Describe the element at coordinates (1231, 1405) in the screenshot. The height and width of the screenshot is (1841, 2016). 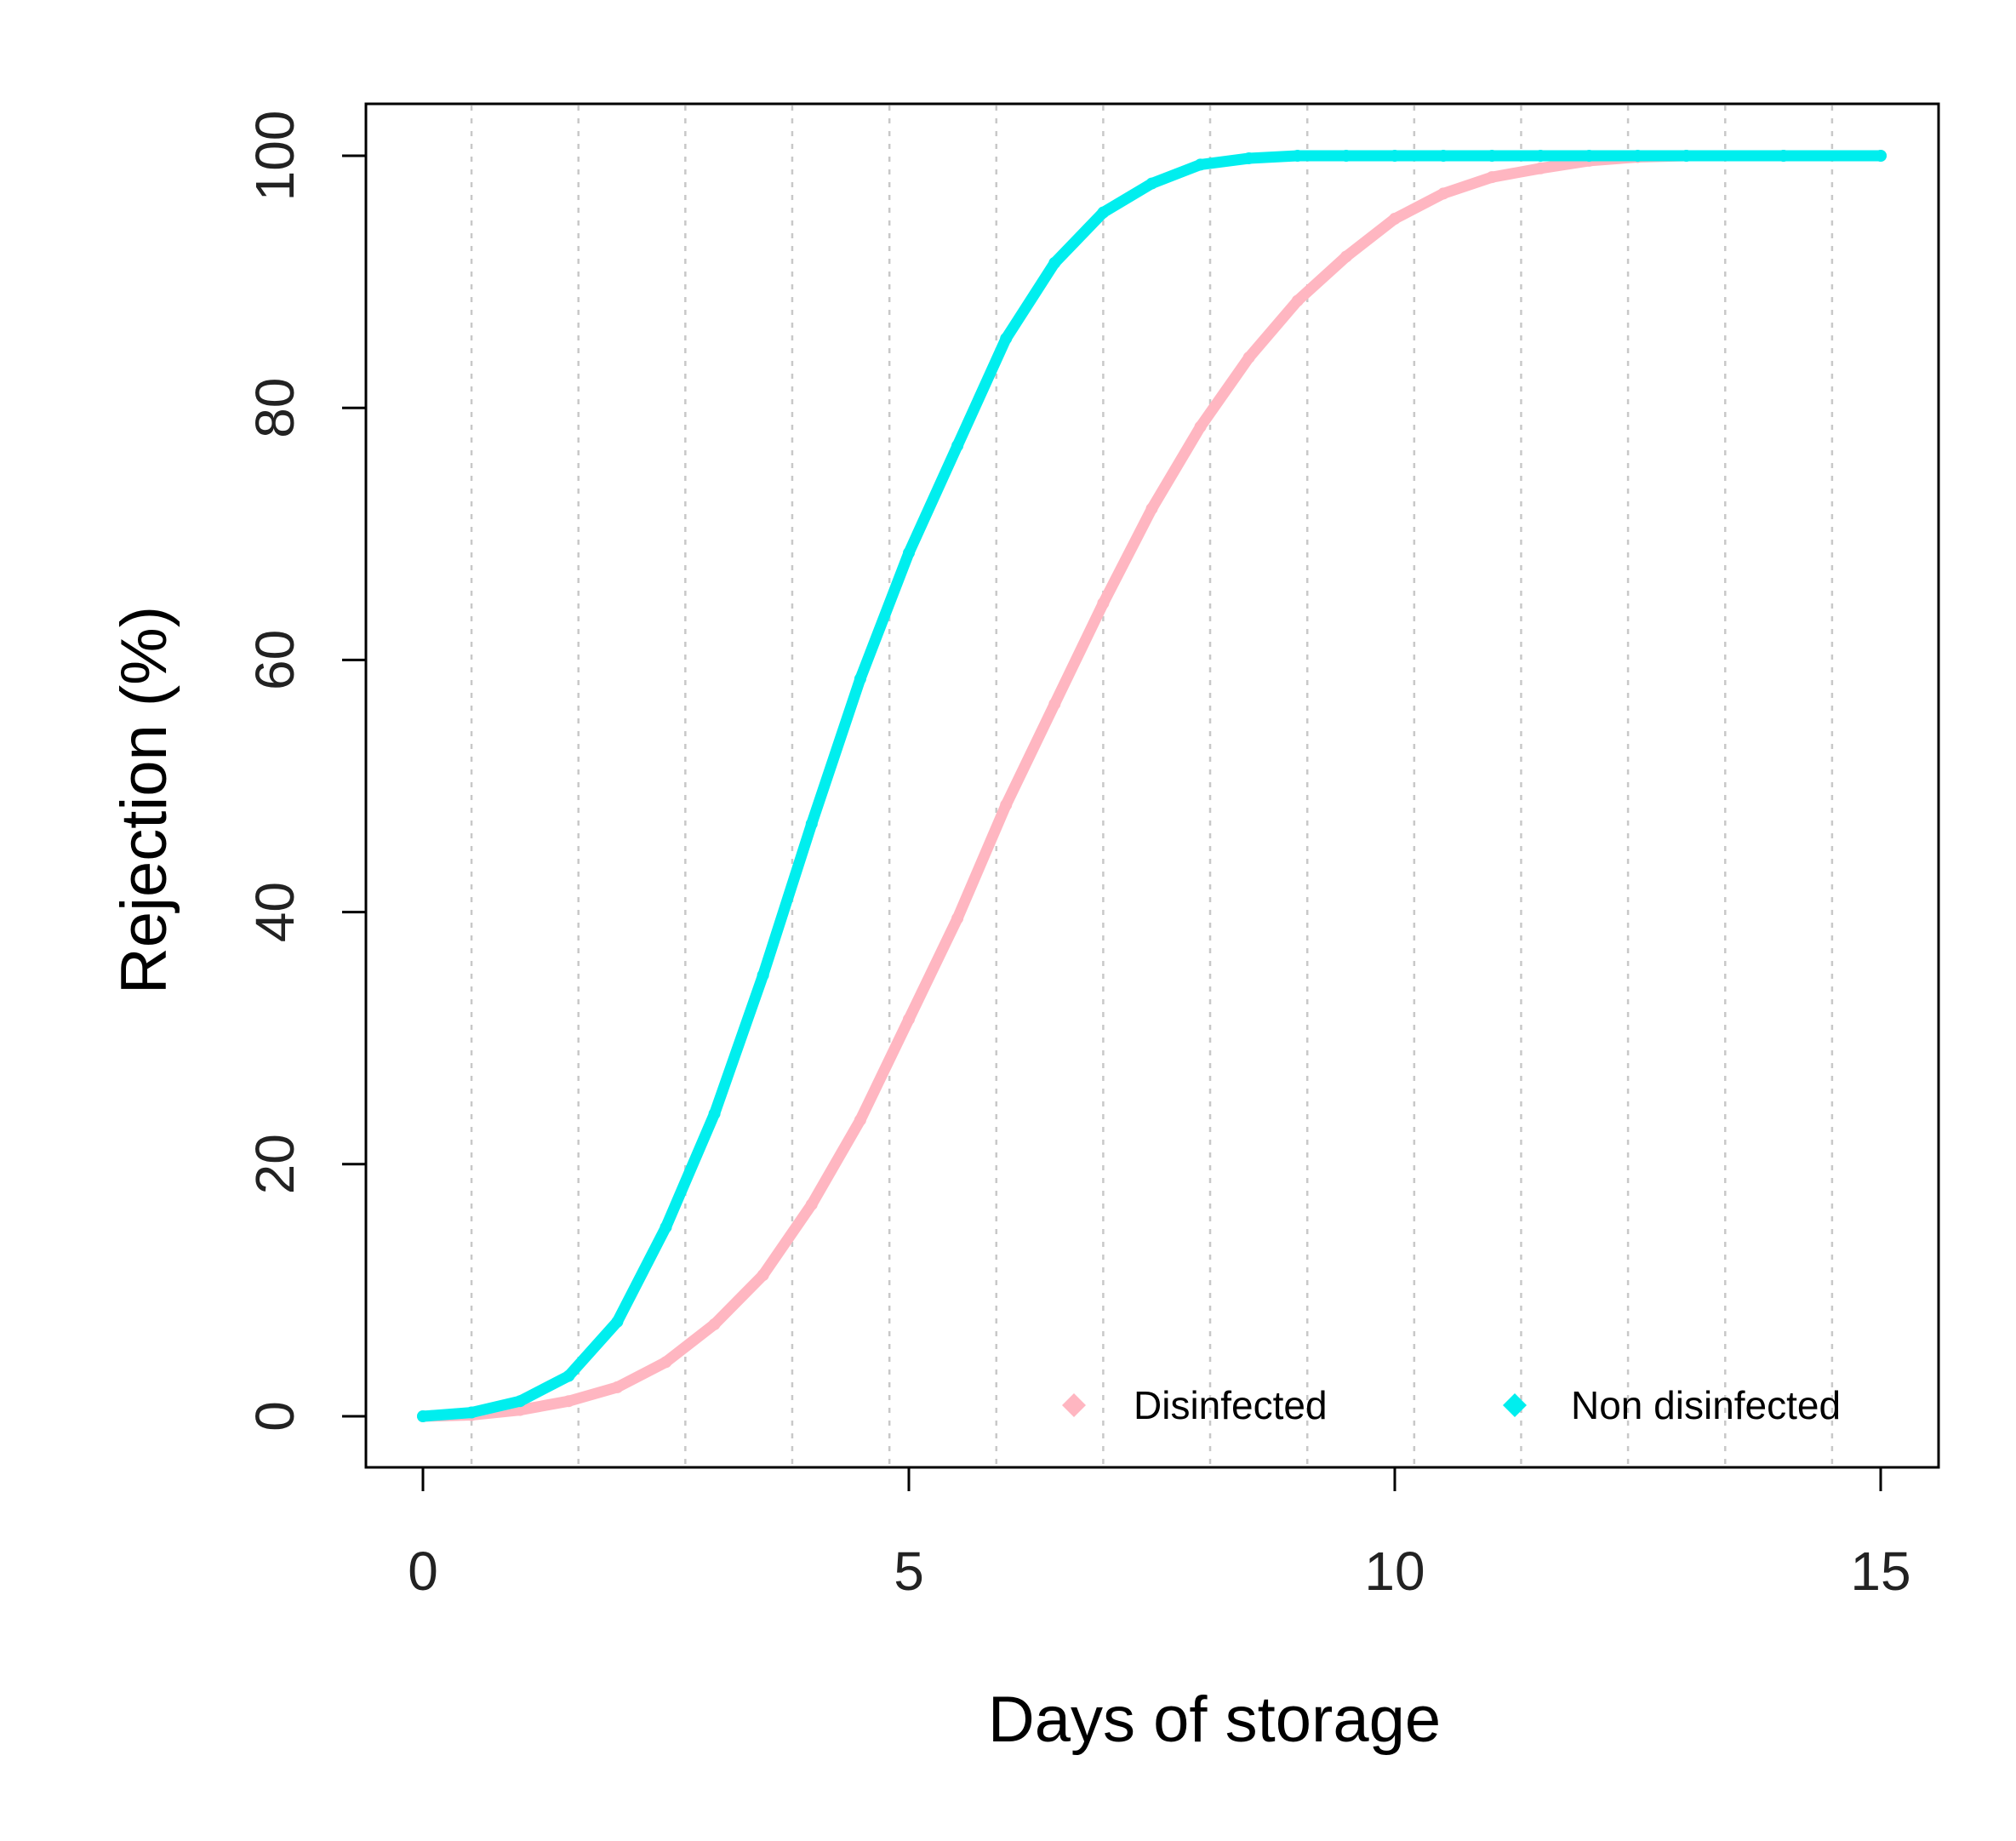
I see `legend-label-disinfected: Disinfected` at that location.